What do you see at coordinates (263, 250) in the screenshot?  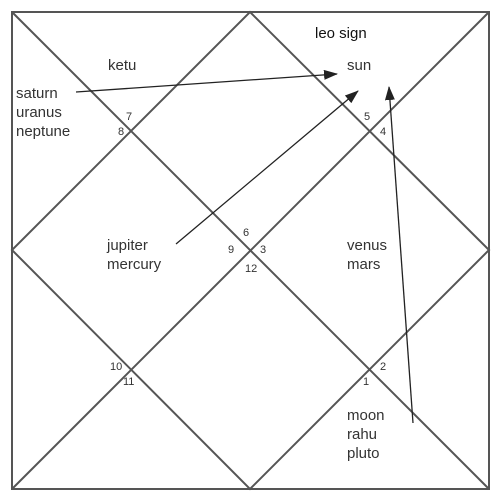 I see `house-number-3: 3` at bounding box center [263, 250].